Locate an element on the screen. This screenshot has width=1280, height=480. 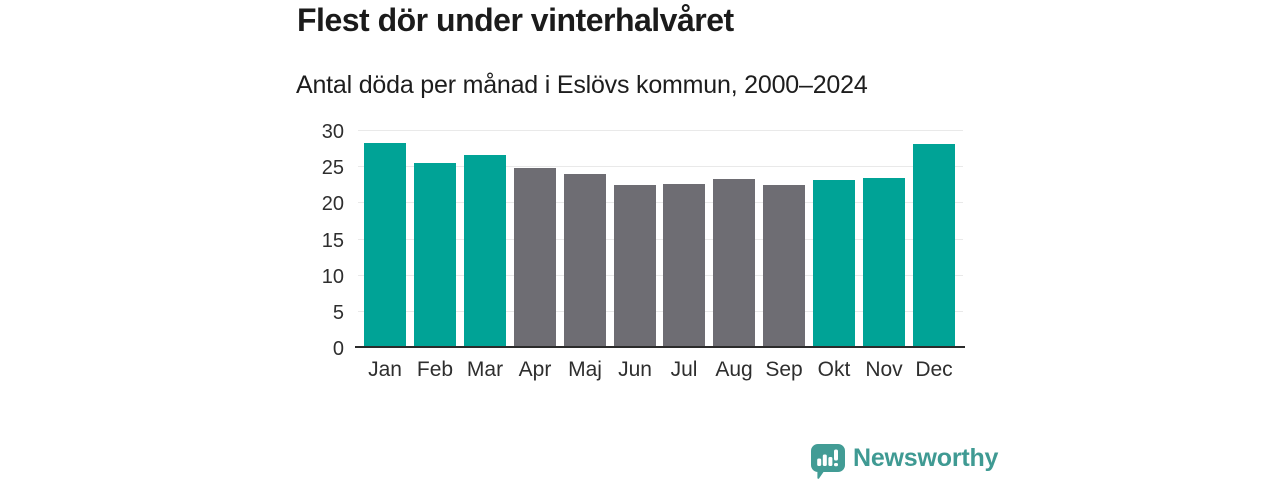
newsworthy-branding-link: Newsworthy is located at coordinates (904, 461).